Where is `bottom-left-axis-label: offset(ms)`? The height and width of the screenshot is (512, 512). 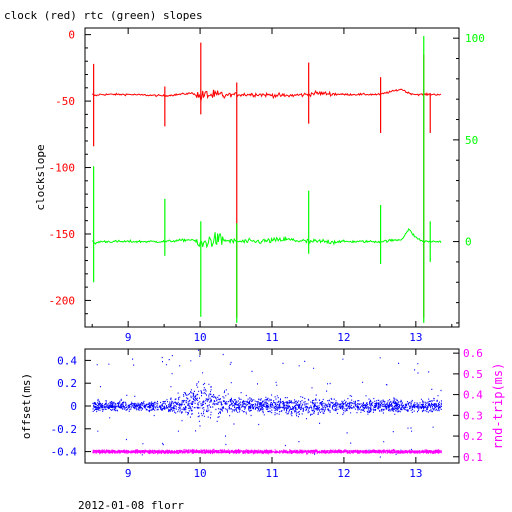
bottom-left-axis-label: offset(ms) is located at coordinates (26, 406).